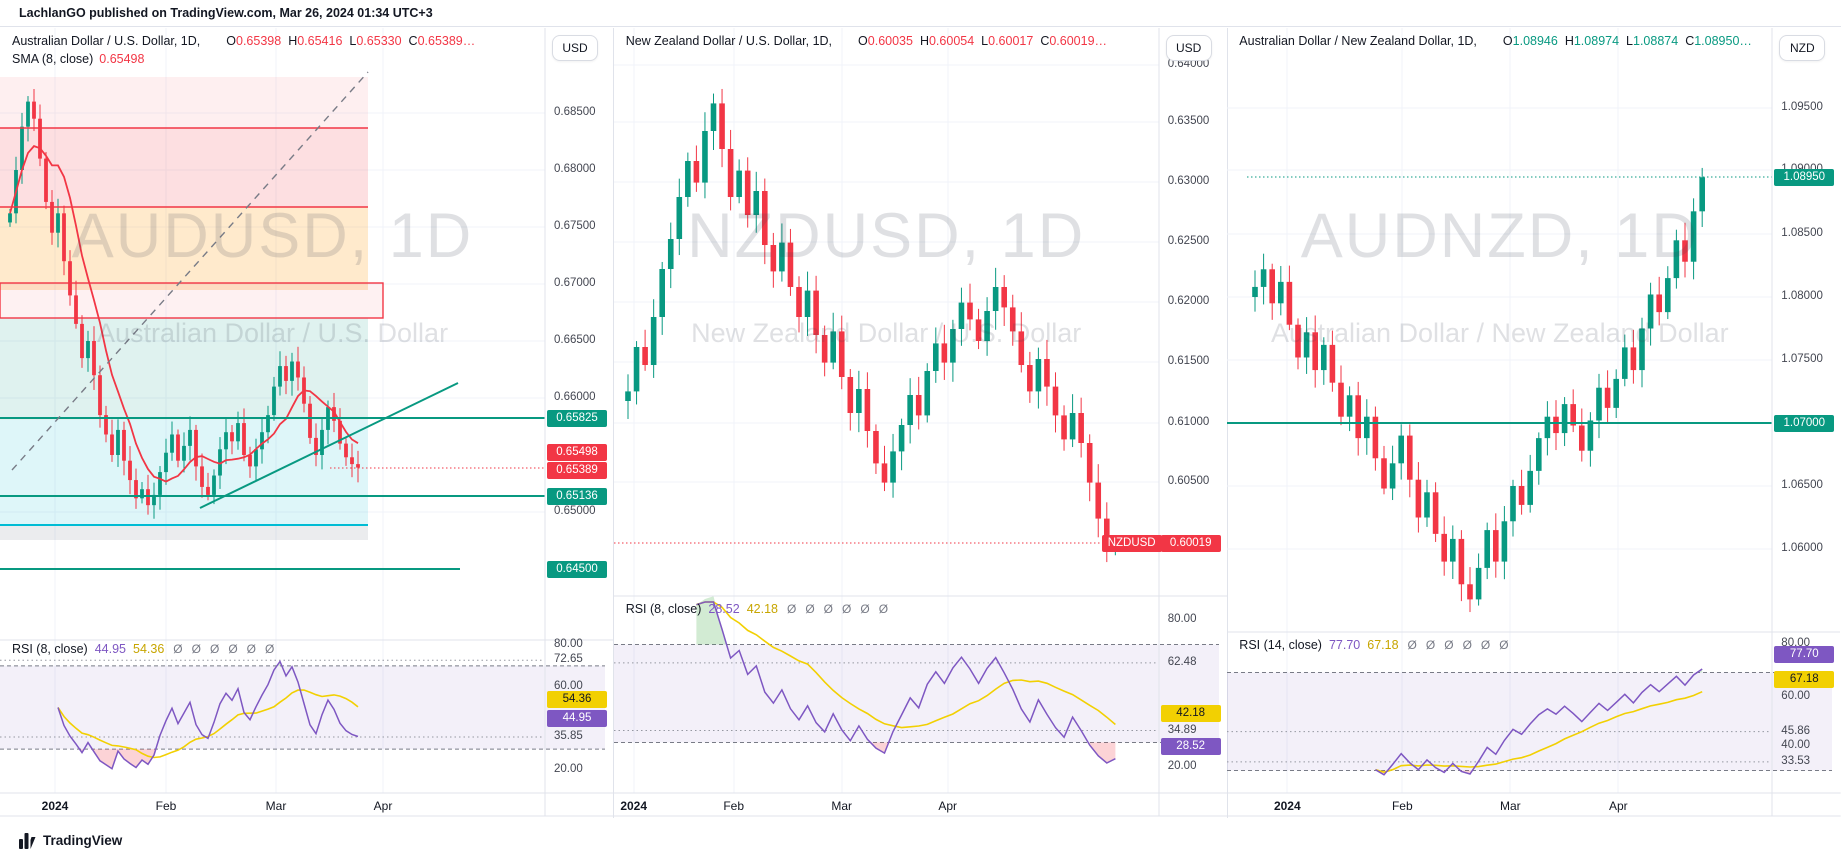 The height and width of the screenshot is (857, 1841). What do you see at coordinates (947, 41) in the screenshot?
I see `ohlc-h: H0.60054` at bounding box center [947, 41].